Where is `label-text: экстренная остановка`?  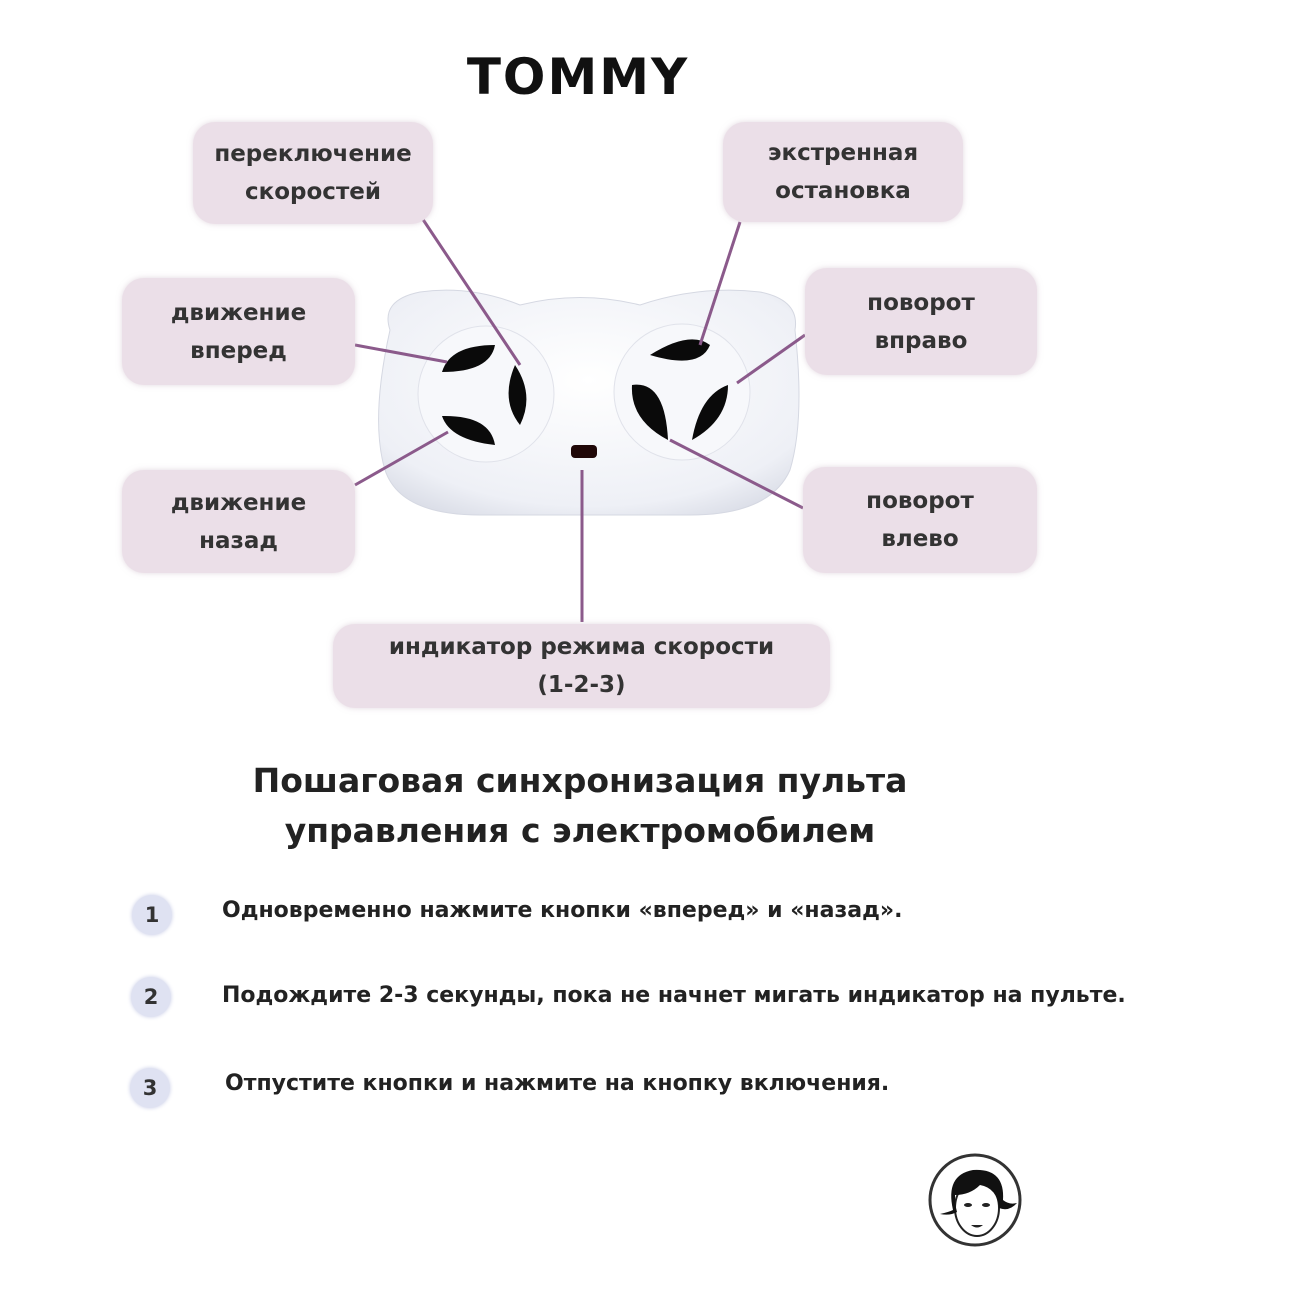
label-text: экстренная остановка is located at coordinates (843, 172).